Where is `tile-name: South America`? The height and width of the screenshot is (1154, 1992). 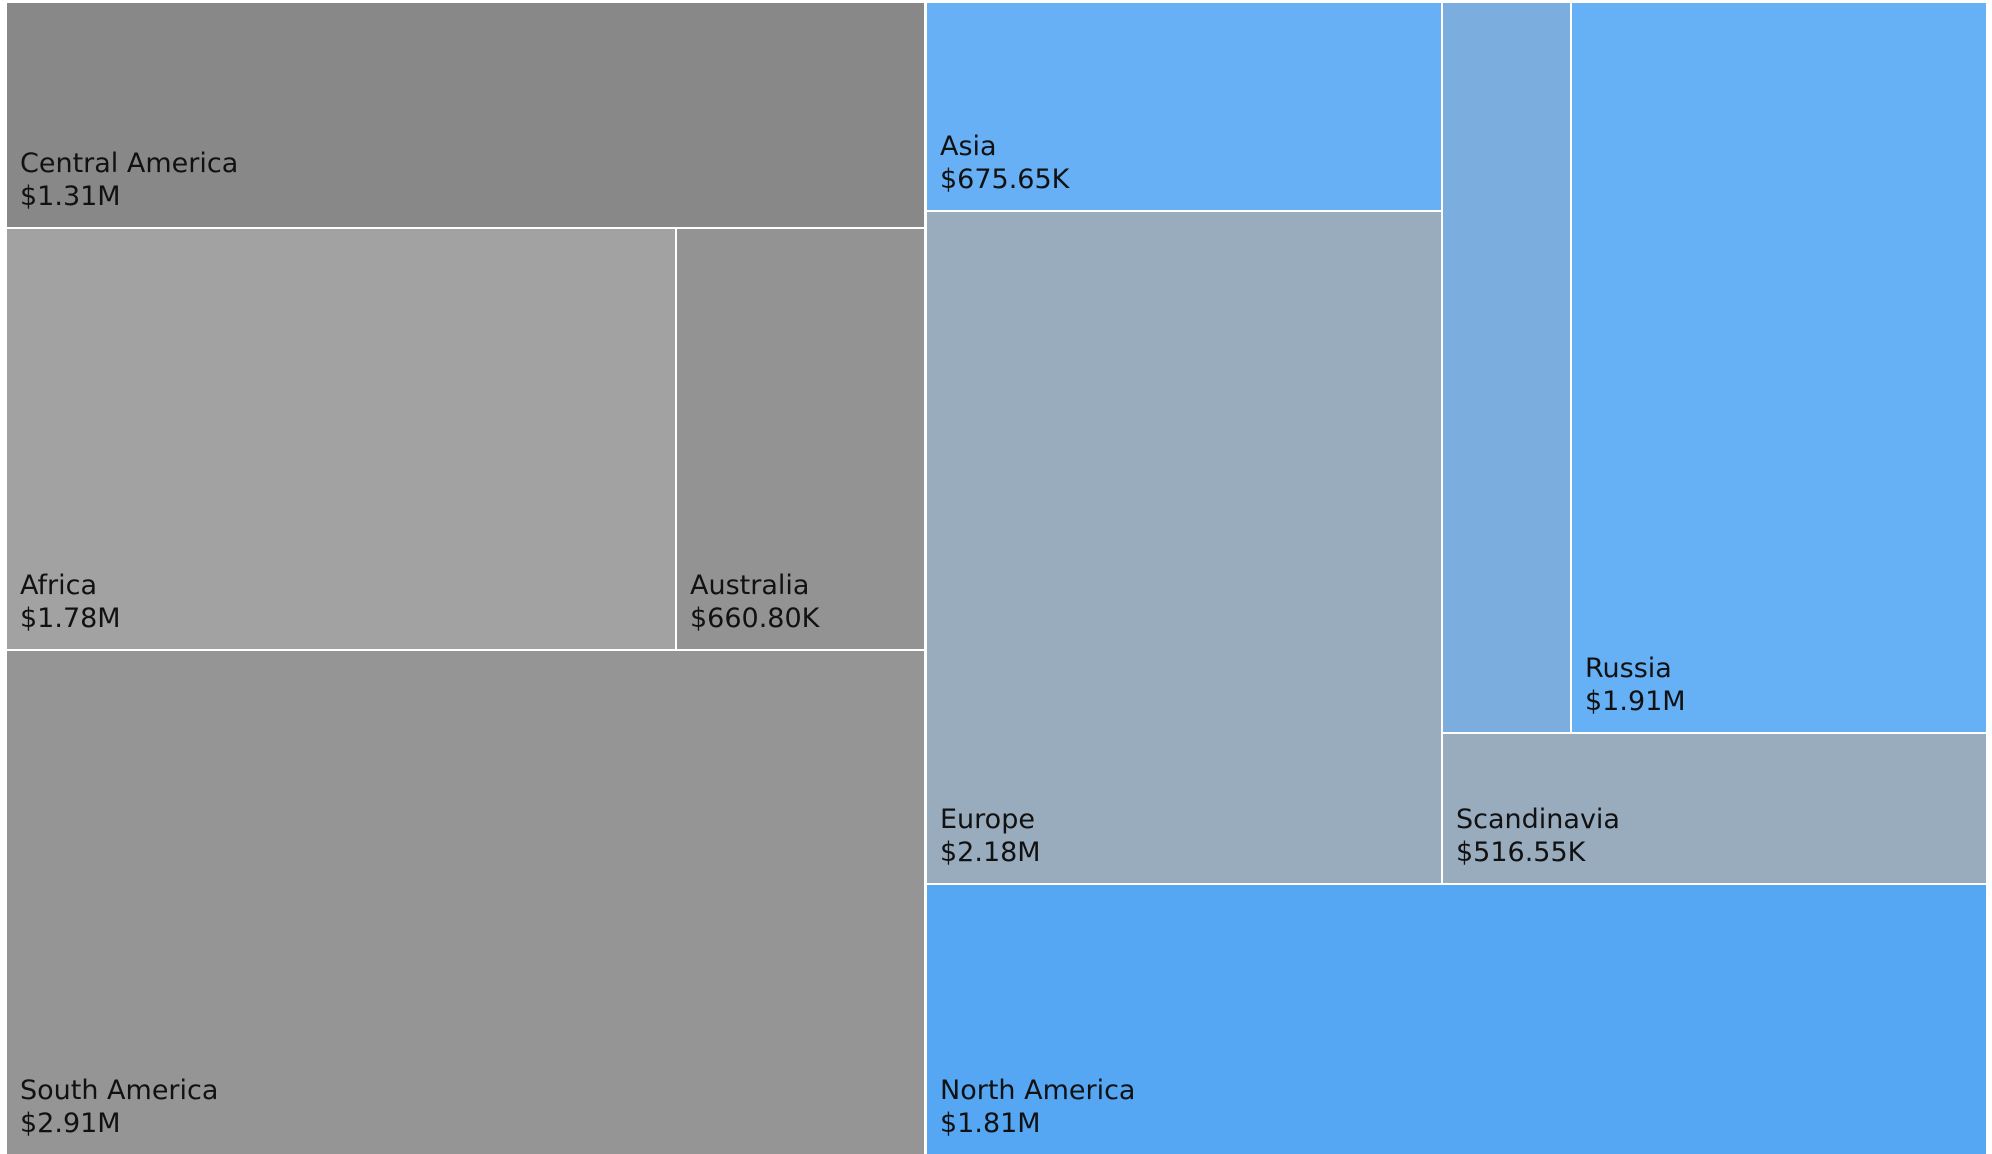
tile-name: South America is located at coordinates (119, 1090).